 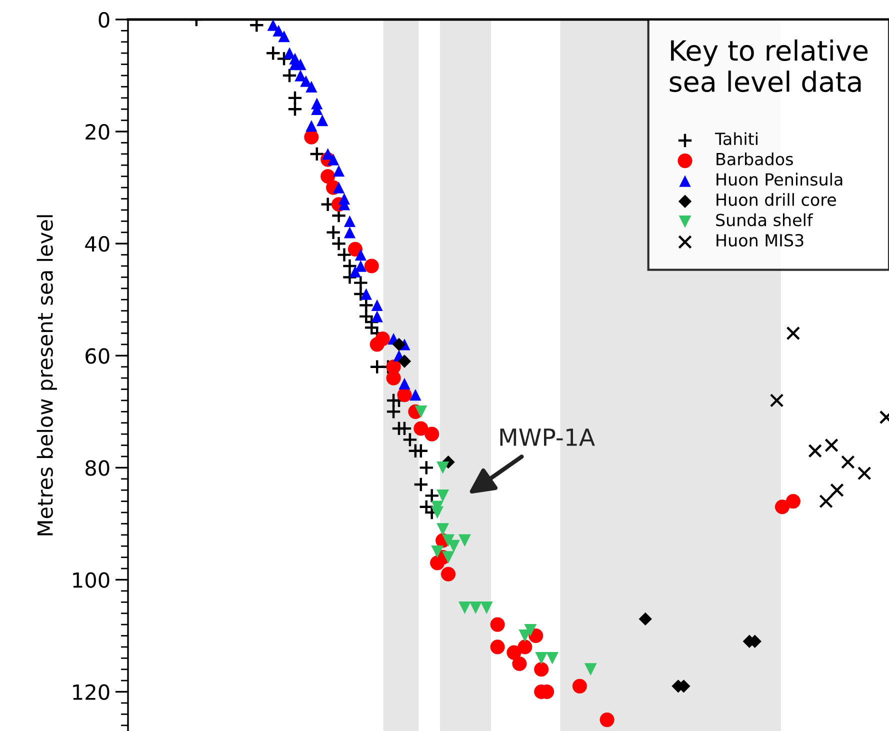 What do you see at coordinates (776, 199) in the screenshot?
I see `legend-label: Huon drill core` at bounding box center [776, 199].